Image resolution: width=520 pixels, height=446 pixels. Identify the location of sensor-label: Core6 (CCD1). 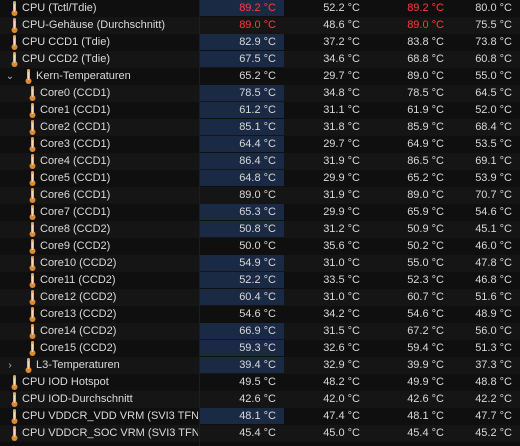
(75, 195).